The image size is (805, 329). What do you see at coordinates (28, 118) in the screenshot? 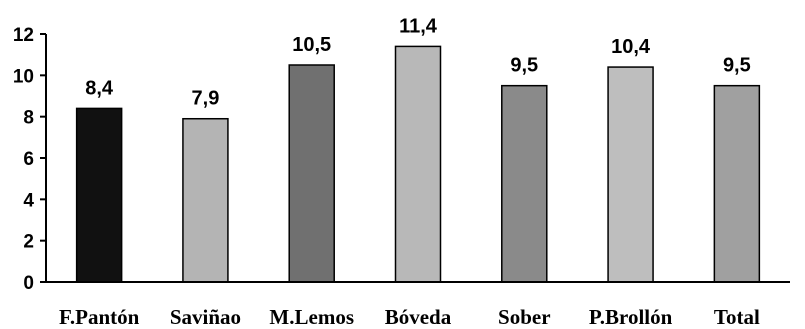
I see `y-tick-label: 8` at bounding box center [28, 118].